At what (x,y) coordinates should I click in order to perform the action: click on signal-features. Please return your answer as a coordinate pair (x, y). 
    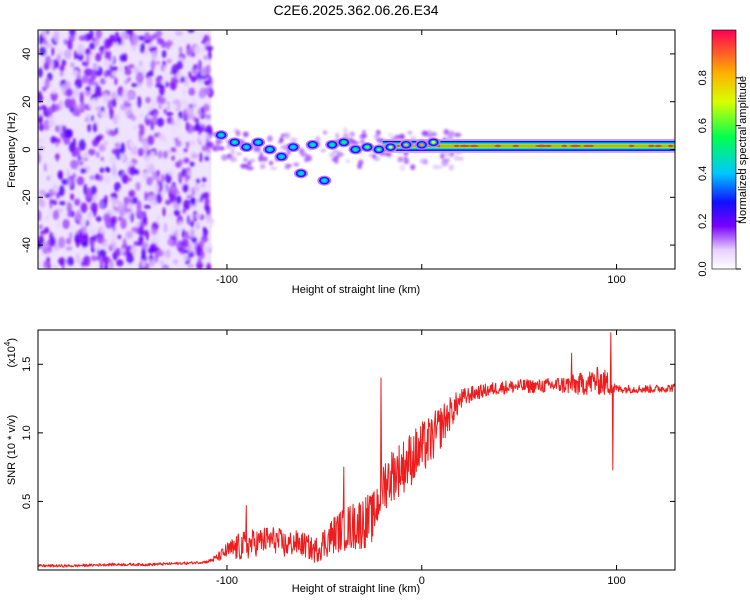
    Looking at the image, I should click on (327, 158).